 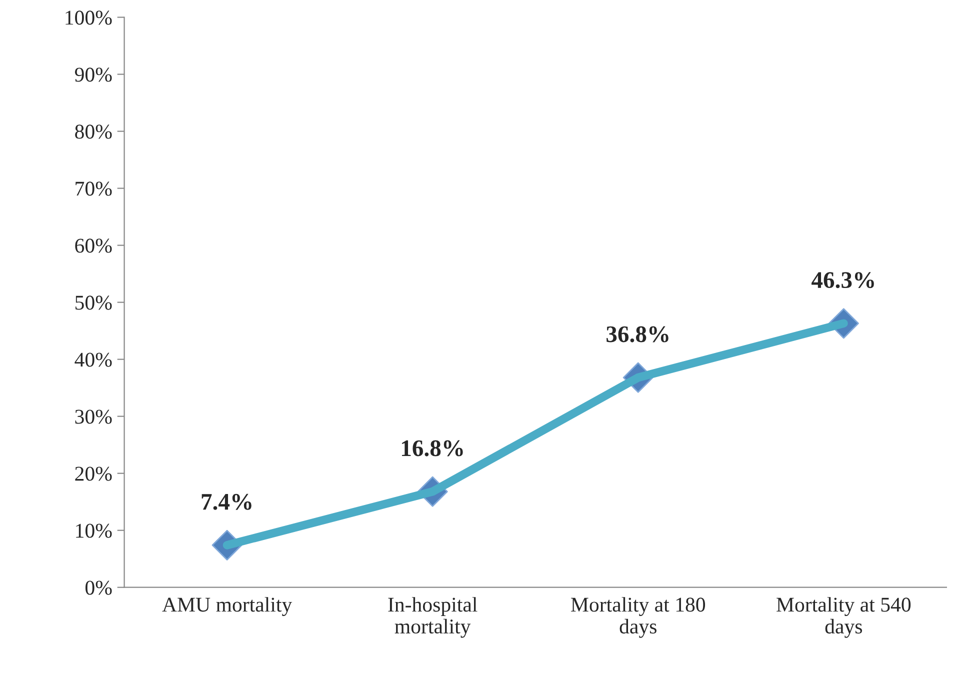 I want to click on data-label: 36.8%, so click(x=637, y=334).